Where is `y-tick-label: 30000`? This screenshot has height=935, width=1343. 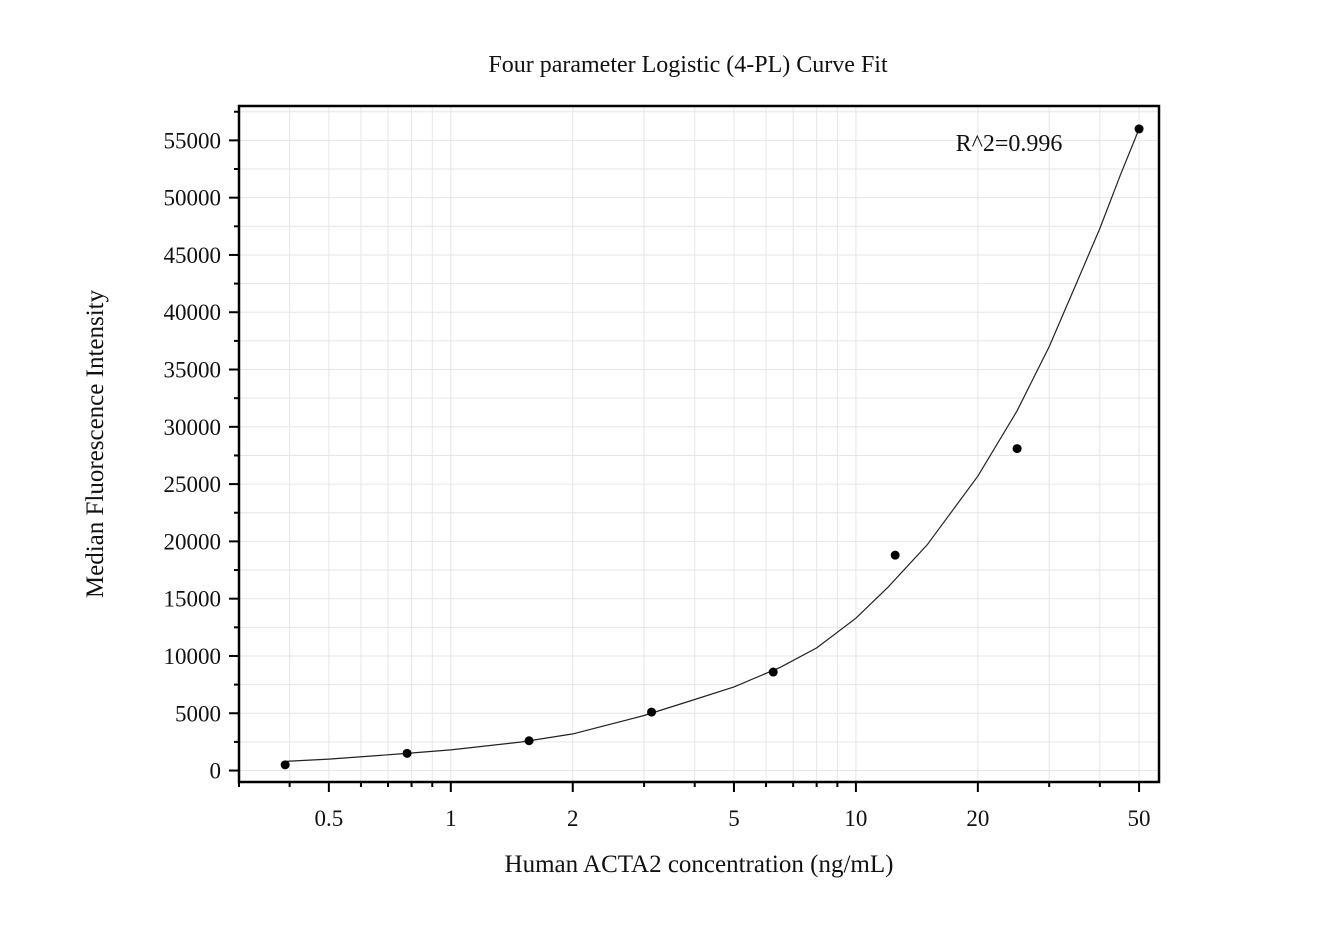
y-tick-label: 30000 is located at coordinates (193, 427).